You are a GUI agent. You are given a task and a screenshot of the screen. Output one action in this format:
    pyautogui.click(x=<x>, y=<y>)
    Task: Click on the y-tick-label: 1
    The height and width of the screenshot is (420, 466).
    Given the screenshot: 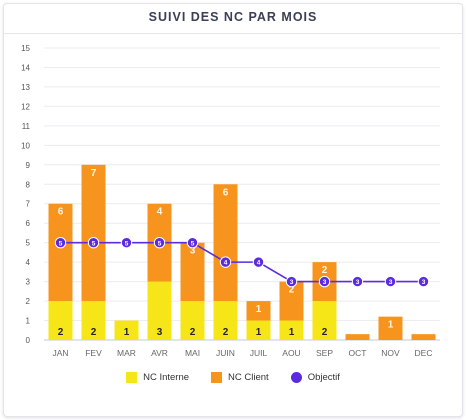 What is the action you would take?
    pyautogui.click(x=28, y=321)
    